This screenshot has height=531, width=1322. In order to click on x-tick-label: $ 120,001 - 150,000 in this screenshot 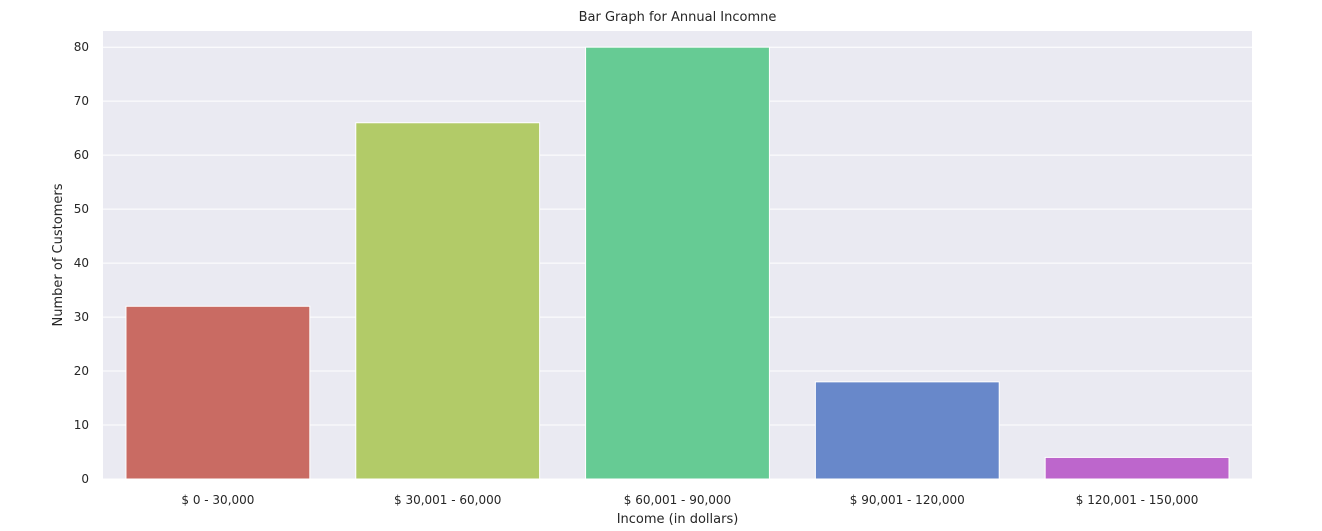, I will do `click(1137, 500)`.